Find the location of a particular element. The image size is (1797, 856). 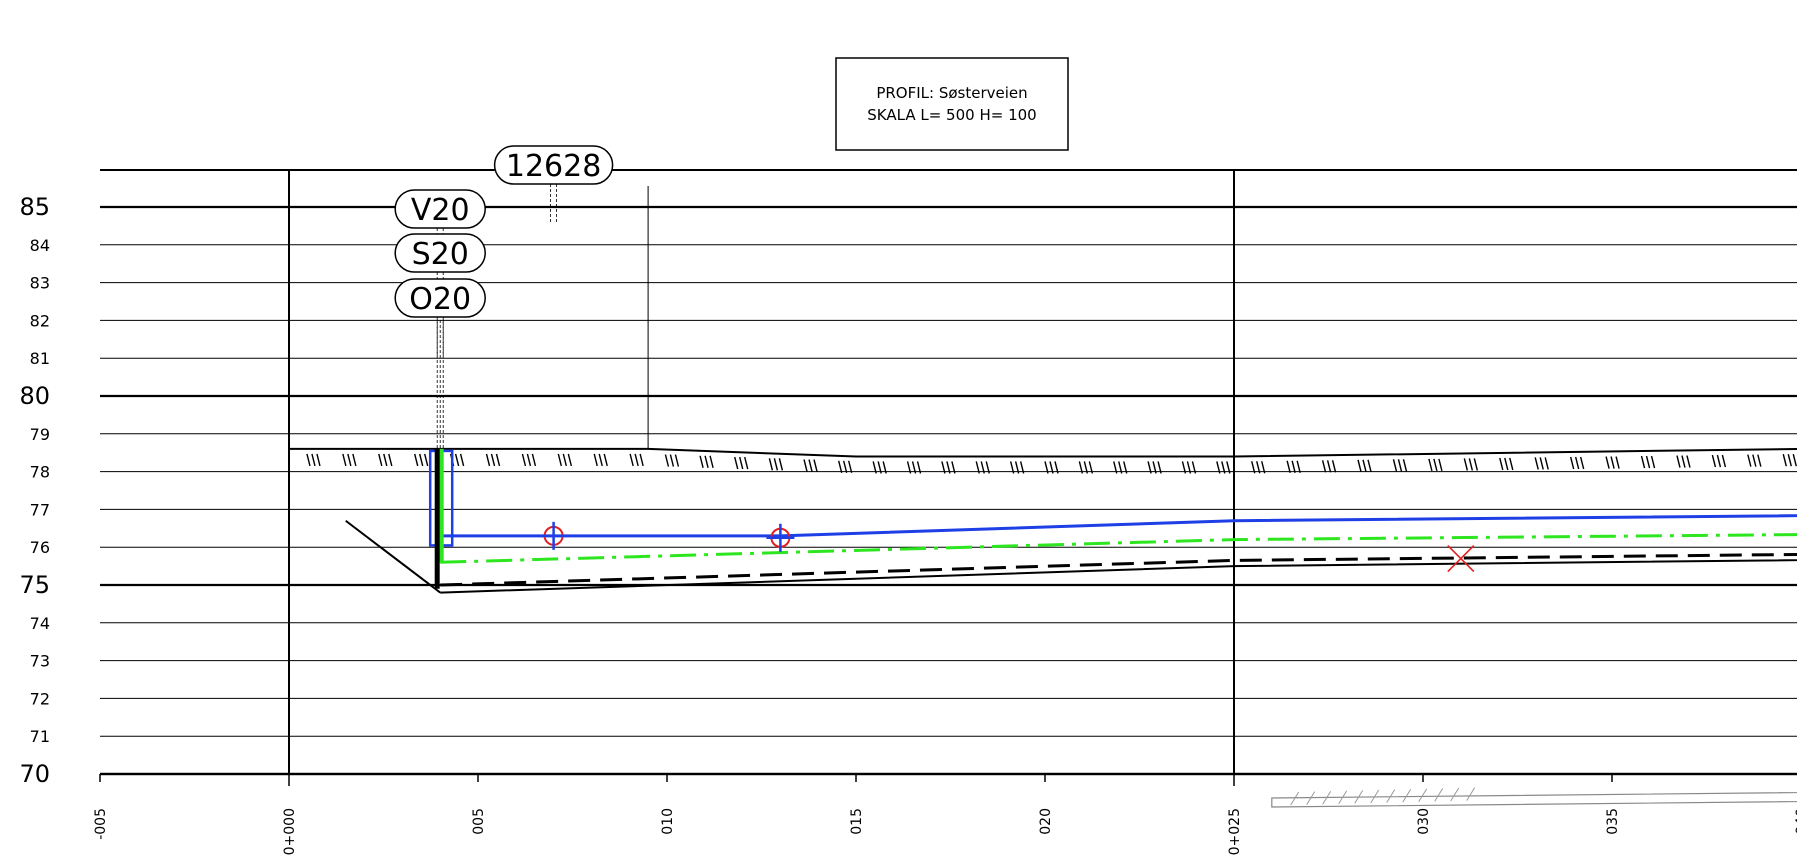

start-stub is located at coordinates (393, 556).